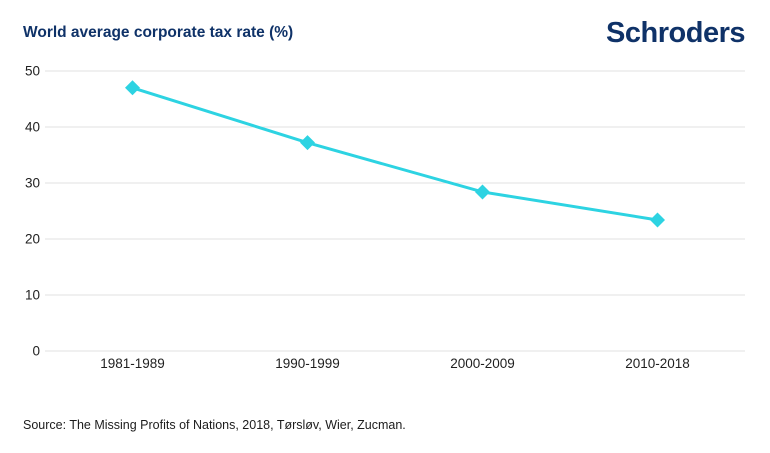  What do you see at coordinates (307, 363) in the screenshot?
I see `x-axis-tick-label: 1990-1999` at bounding box center [307, 363].